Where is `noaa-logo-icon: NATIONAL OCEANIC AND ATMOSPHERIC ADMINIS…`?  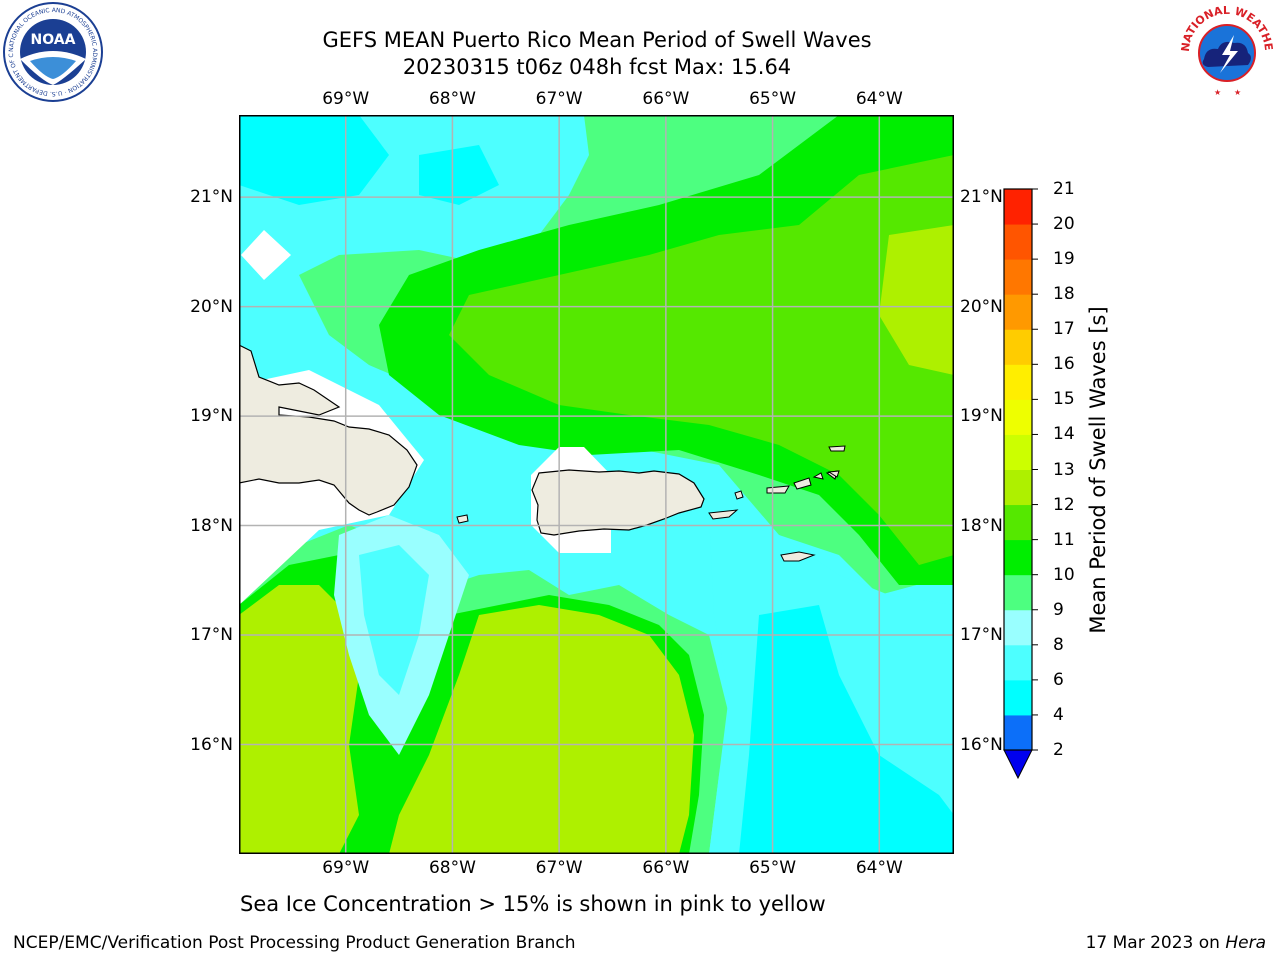
noaa-logo-icon: NATIONAL OCEANIC AND ATMOSPHERIC ADMINIS… is located at coordinates (52, 51).